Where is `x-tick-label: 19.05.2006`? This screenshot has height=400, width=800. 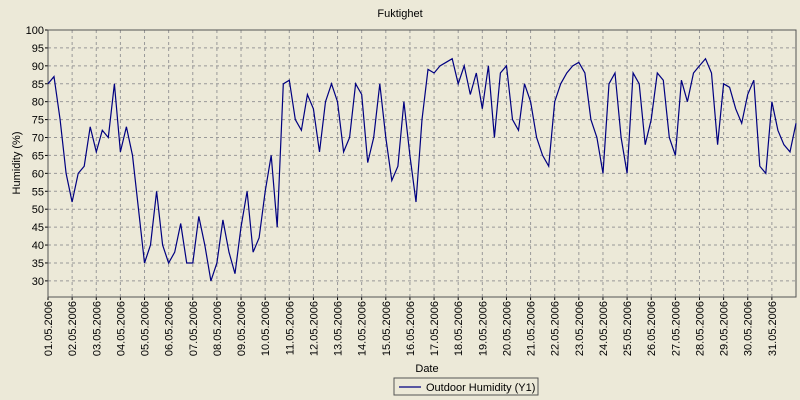
x-tick-label: 19.05.2006 is located at coordinates (483, 328).